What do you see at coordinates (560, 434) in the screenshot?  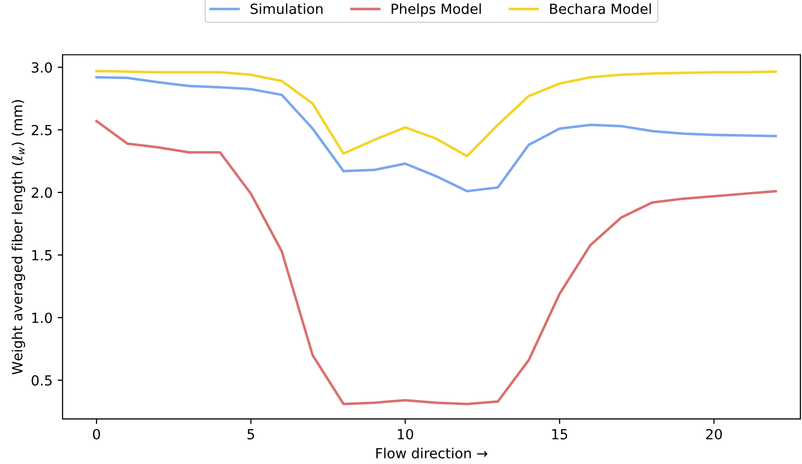 I see `x-tick-label: 15` at bounding box center [560, 434].